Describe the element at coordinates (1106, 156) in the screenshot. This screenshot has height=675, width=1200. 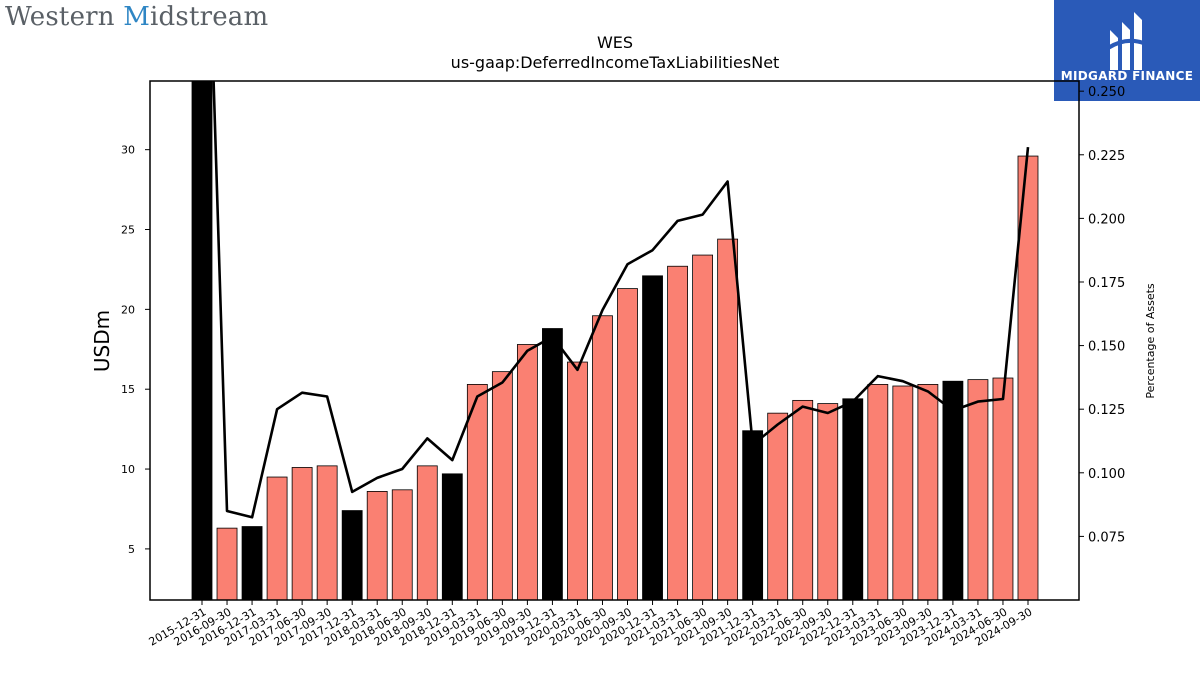
I see `y2-tick-label-6: 0.225` at that location.